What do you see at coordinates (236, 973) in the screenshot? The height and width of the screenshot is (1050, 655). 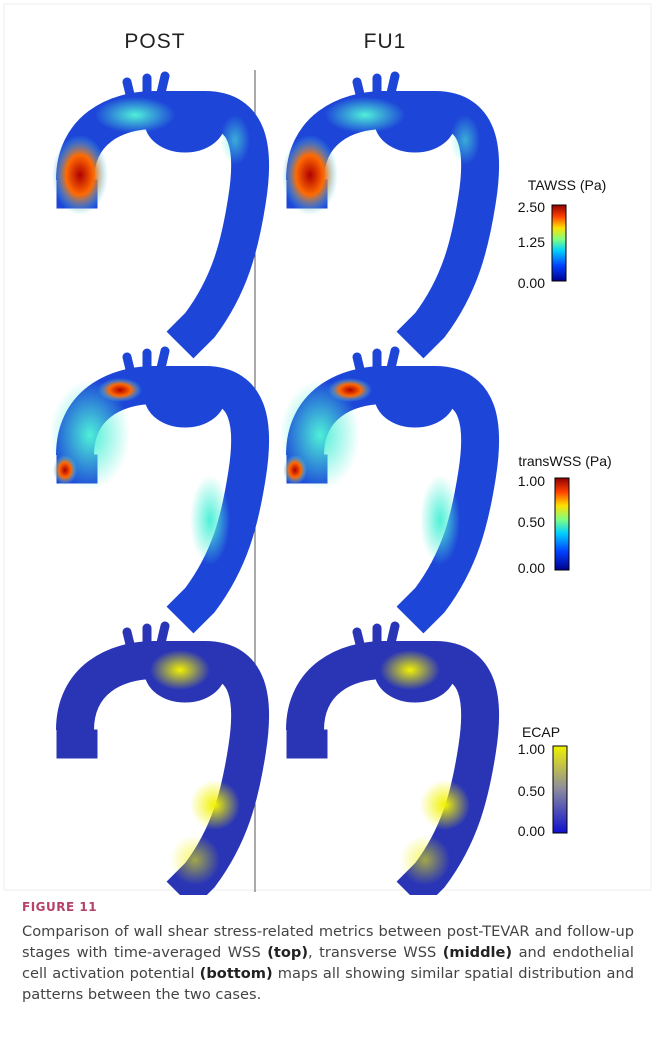 I see `caption-emphasis: (bottom)` at bounding box center [236, 973].